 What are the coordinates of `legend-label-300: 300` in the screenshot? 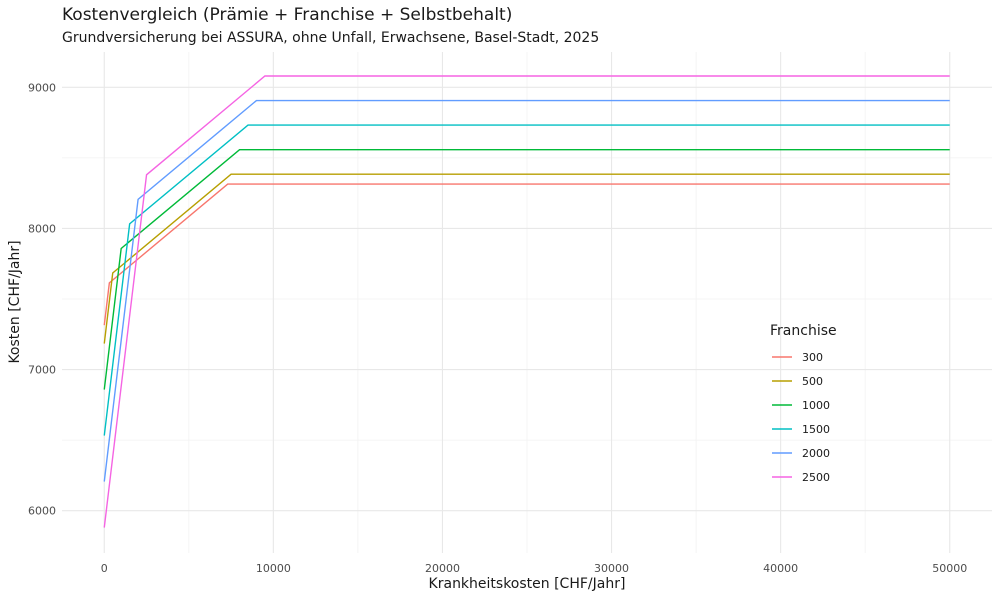 It's located at (812, 357).